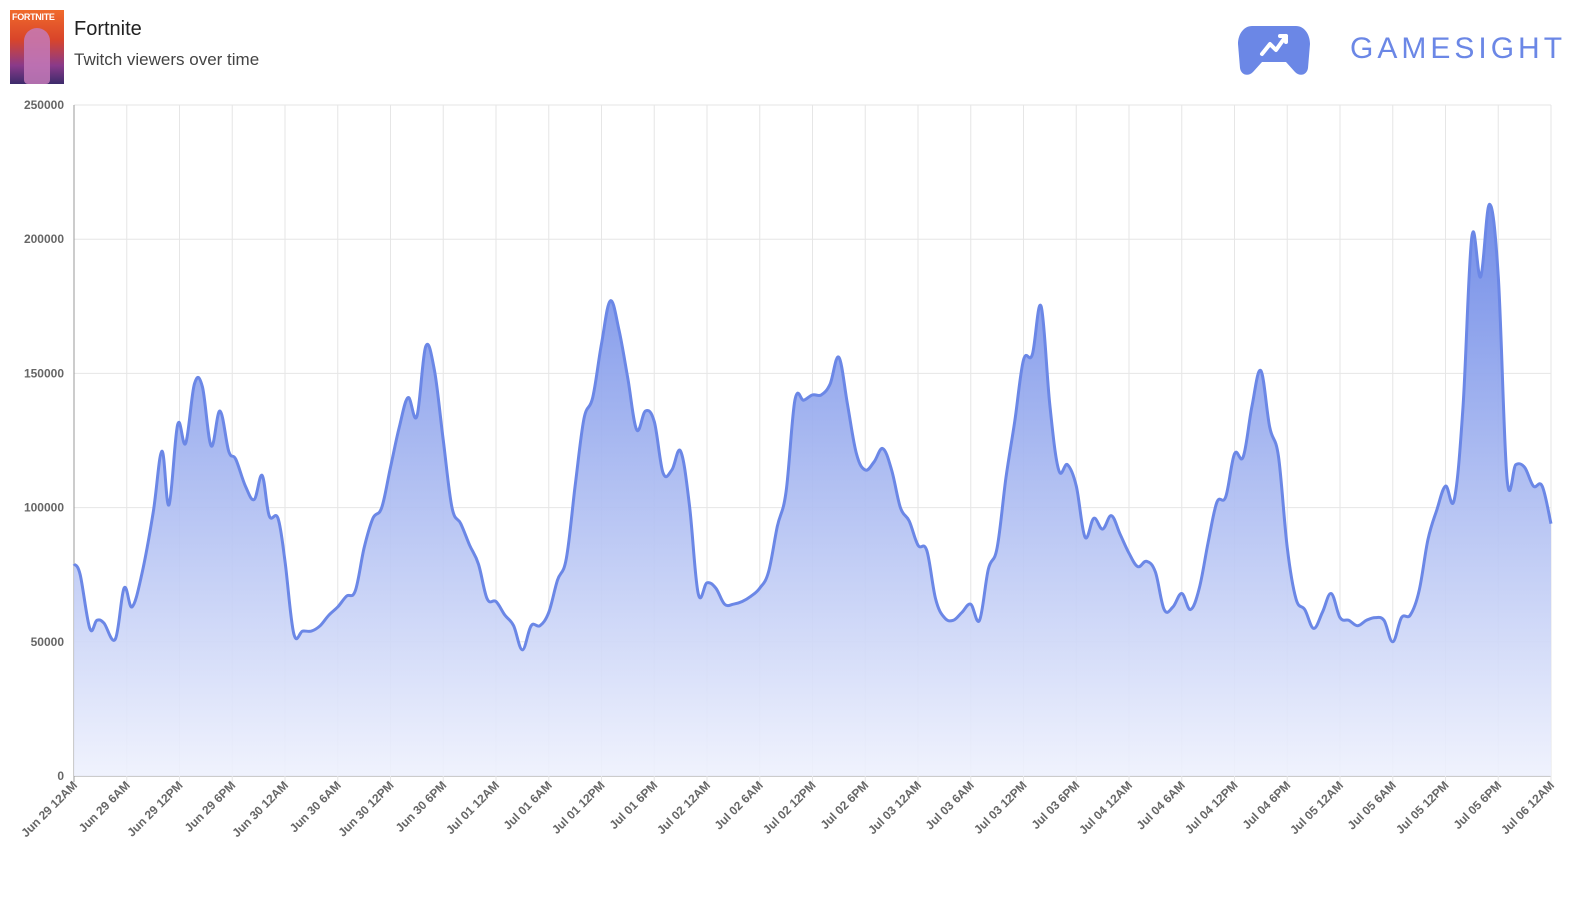  I want to click on cover-logo-text: FORTNITE, so click(33, 17).